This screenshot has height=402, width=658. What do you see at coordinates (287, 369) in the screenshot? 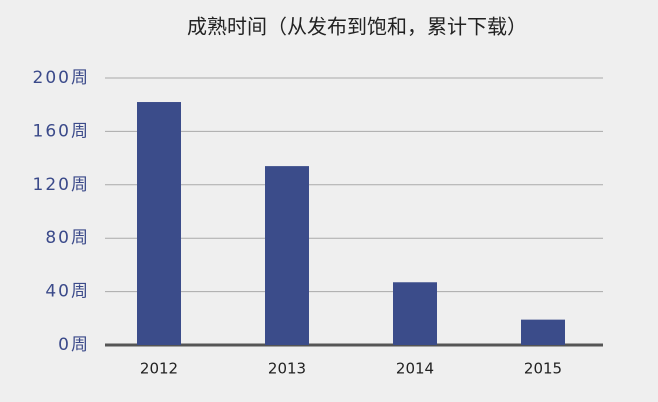
I see `x-tick-label: 2013` at bounding box center [287, 369].